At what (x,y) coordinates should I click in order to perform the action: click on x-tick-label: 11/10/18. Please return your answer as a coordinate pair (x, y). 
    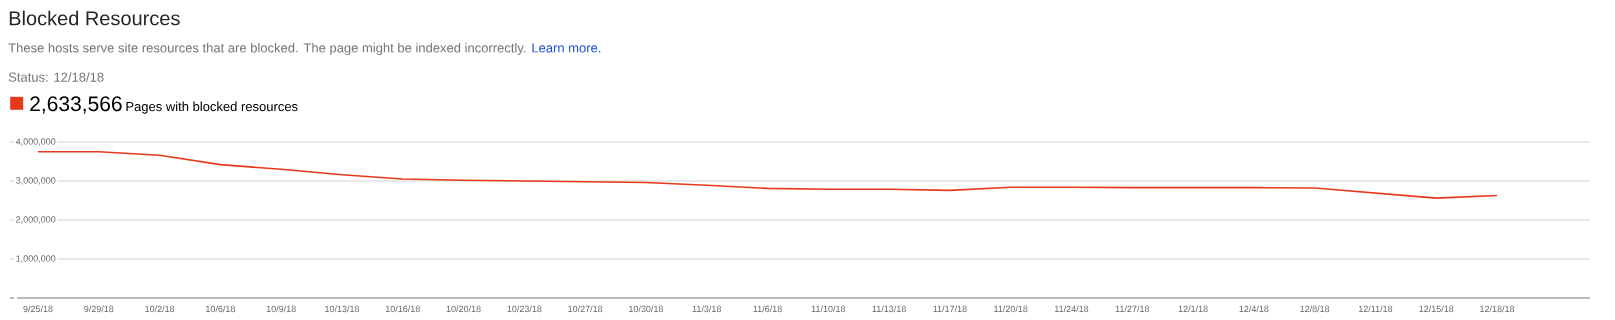
    Looking at the image, I should click on (828, 309).